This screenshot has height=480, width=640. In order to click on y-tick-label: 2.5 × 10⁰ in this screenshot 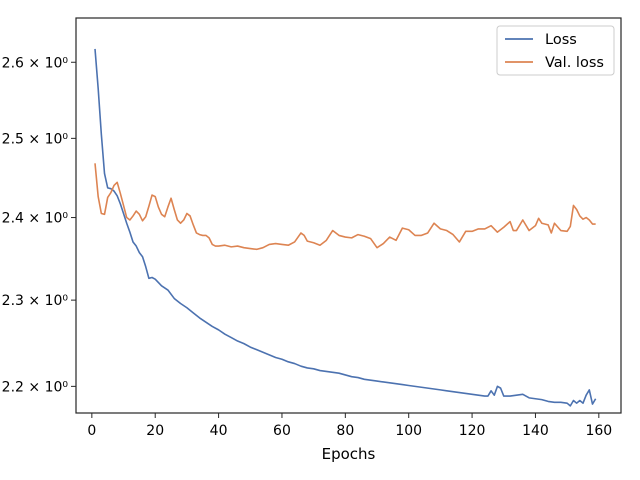, I will do `click(35, 139)`.